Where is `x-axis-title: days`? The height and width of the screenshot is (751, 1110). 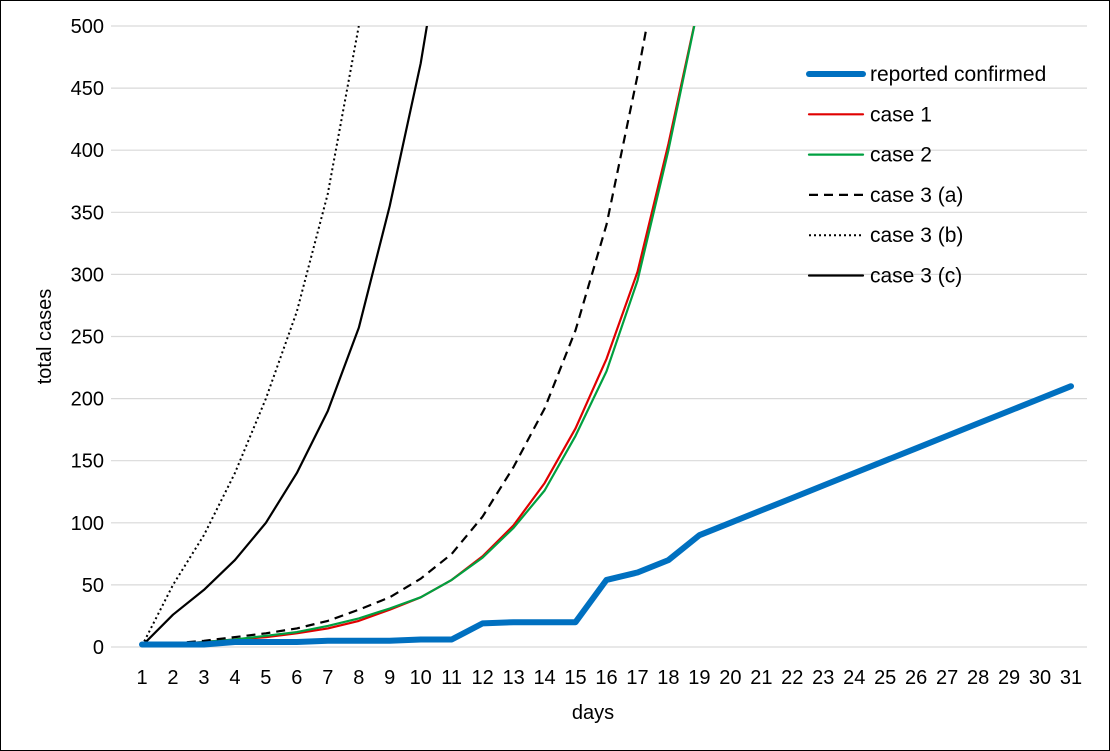 x-axis-title: days is located at coordinates (593, 713).